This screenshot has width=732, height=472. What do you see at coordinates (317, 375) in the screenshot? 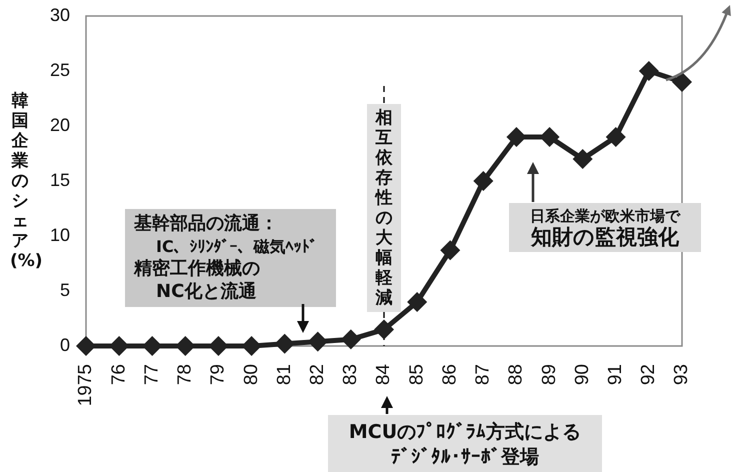
I see `x-tick-label: 82` at bounding box center [317, 375].